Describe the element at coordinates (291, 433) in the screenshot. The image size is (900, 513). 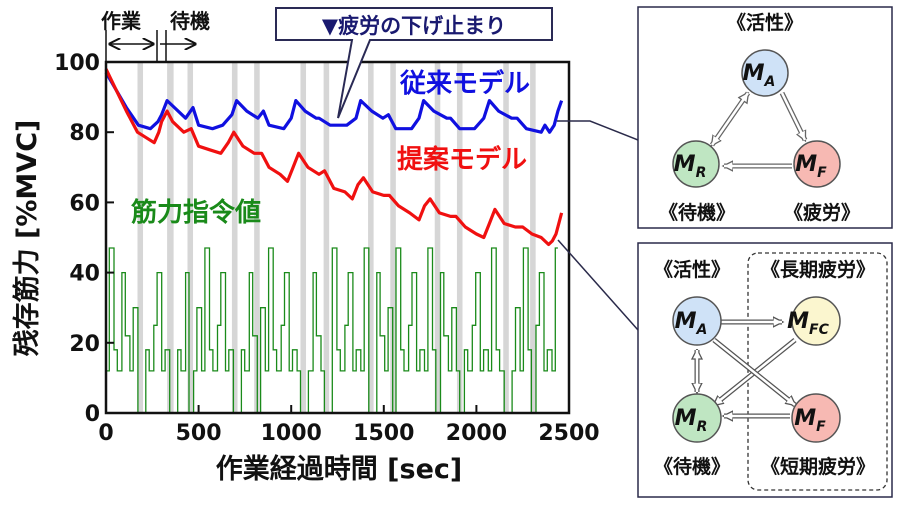
I see `x-tick-label-2: 1000` at that location.